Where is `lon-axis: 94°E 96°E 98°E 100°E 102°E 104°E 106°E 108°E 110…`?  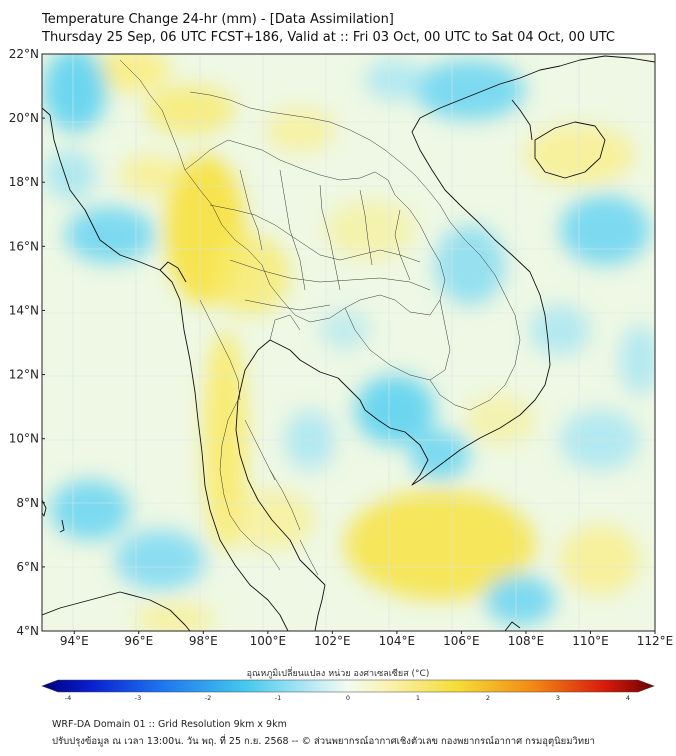
lon-axis: 94°E 96°E 98°E 100°E 102°E 104°E 106°E 108°E 110… is located at coordinates (366, 639).